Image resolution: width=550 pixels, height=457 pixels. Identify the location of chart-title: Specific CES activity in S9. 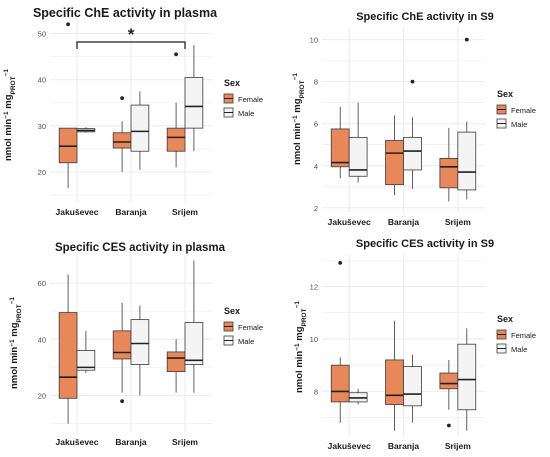
(425, 244).